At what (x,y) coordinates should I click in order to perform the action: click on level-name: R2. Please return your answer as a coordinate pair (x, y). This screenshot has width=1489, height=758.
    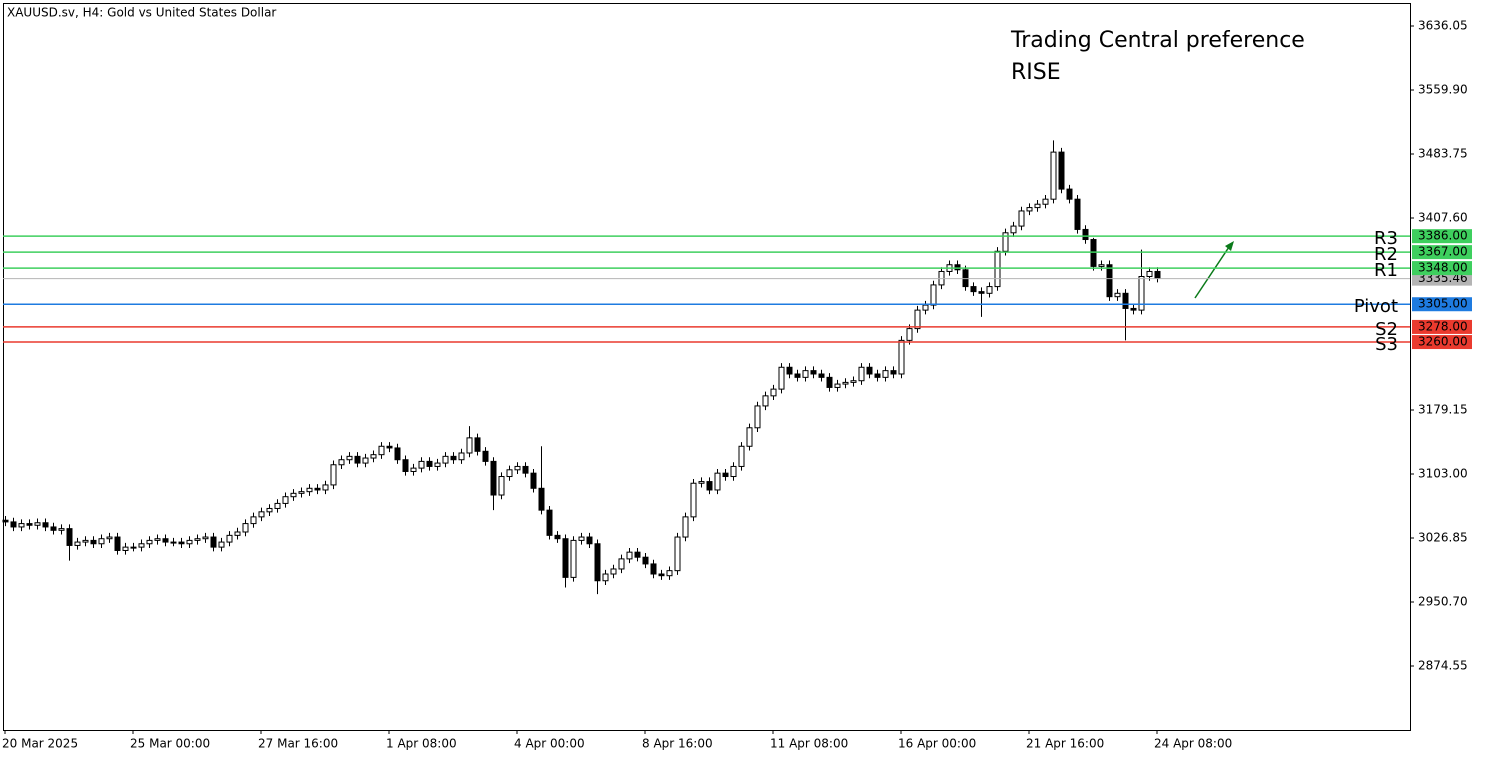
    Looking at the image, I should click on (1386, 254).